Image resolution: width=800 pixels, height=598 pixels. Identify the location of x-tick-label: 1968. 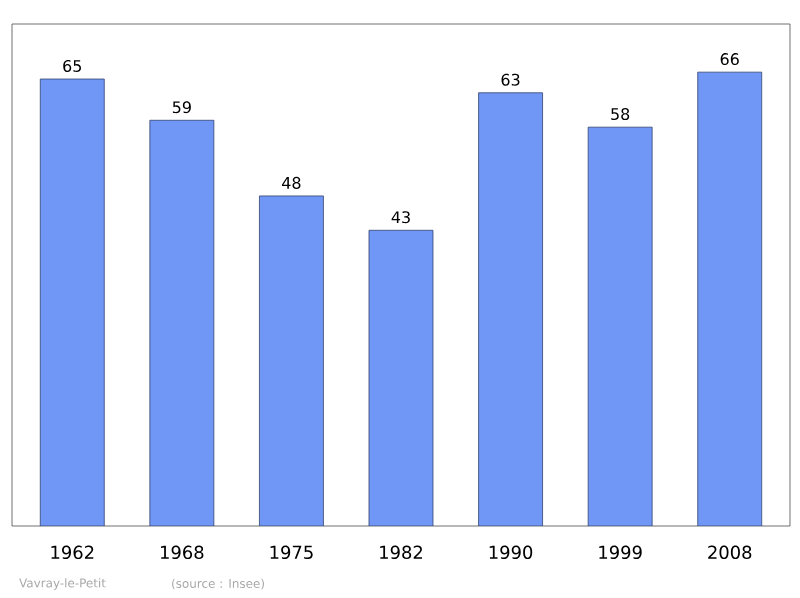
(182, 552).